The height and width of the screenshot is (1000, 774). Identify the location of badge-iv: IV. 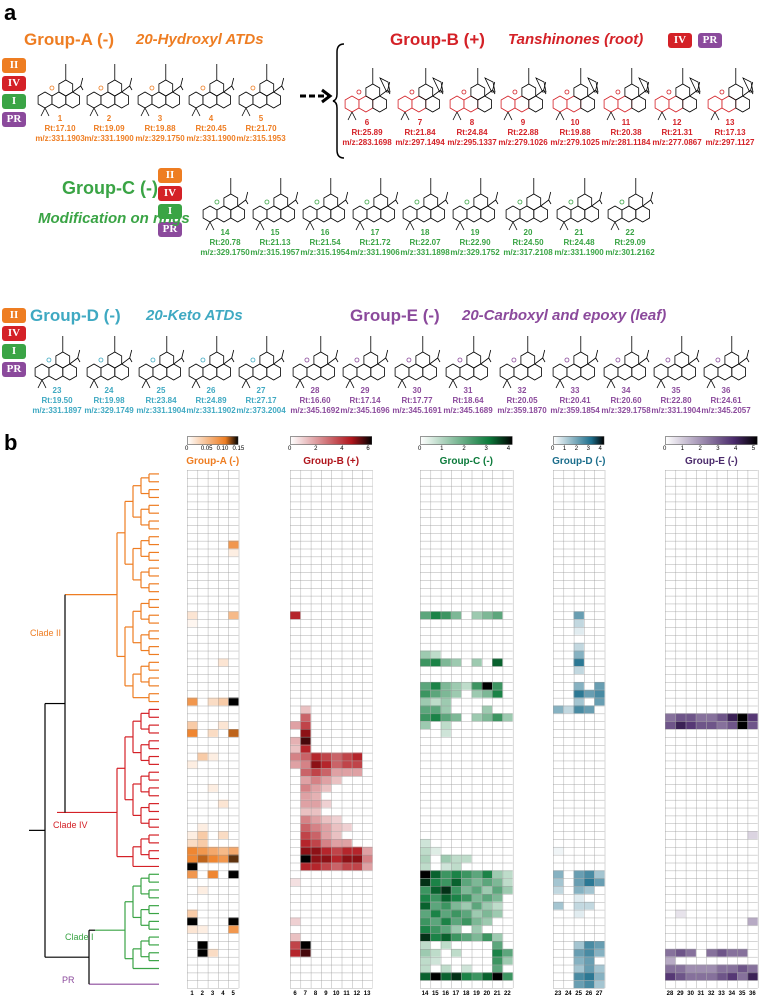
(14, 333).